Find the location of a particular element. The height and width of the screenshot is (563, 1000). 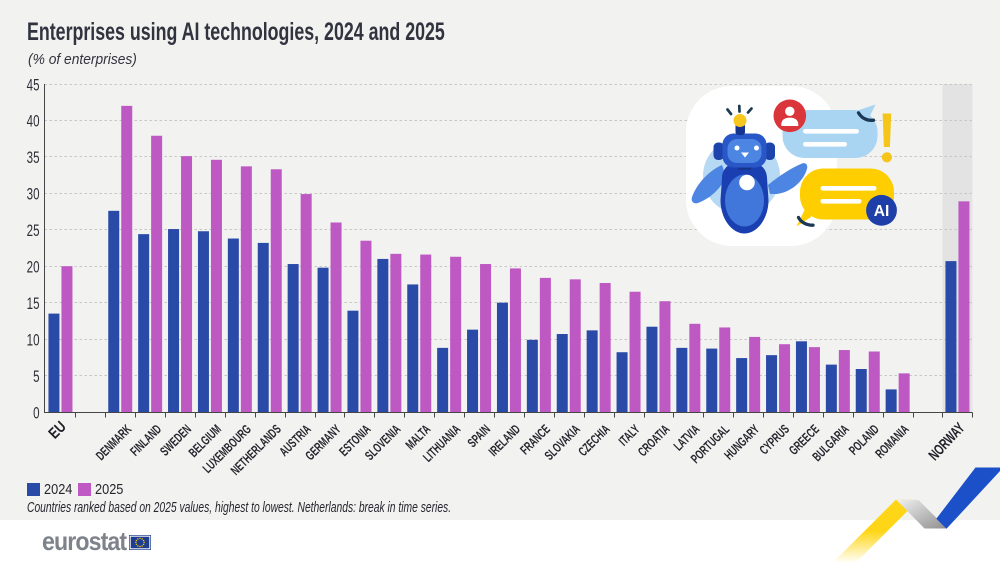

svg-text: AI is located at coordinates (882, 211).